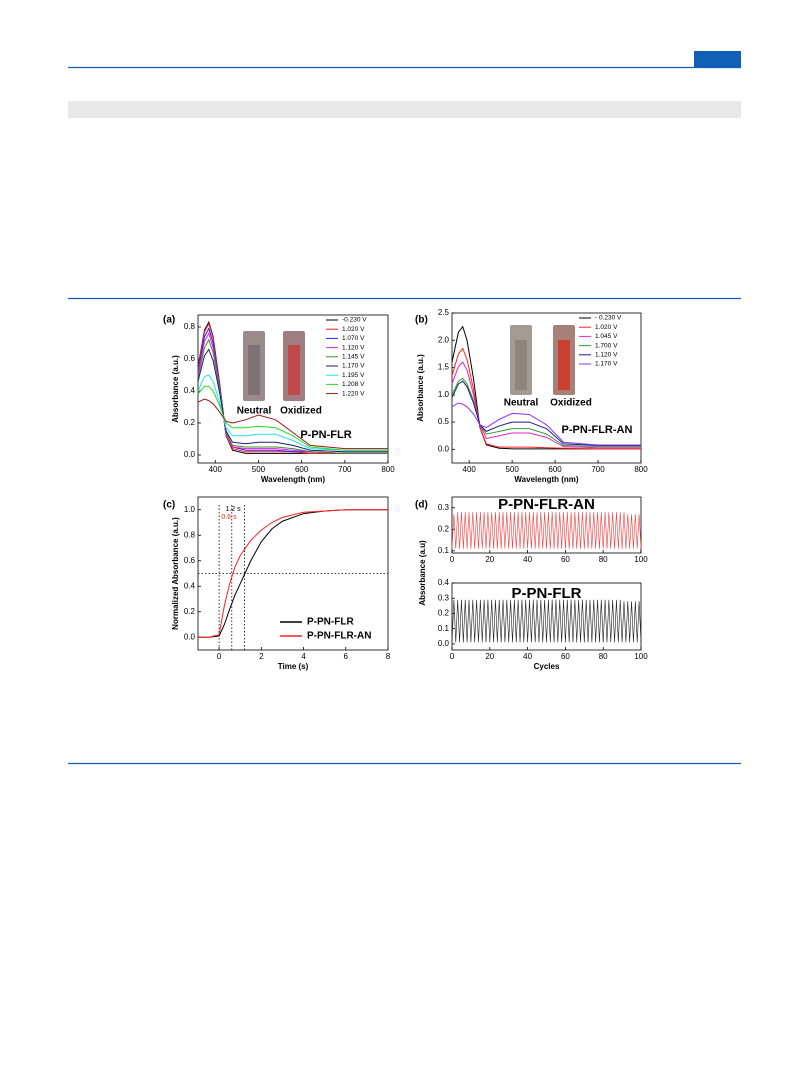 The image size is (809, 1067). I want to click on x-tick-label: 2, so click(261, 656).